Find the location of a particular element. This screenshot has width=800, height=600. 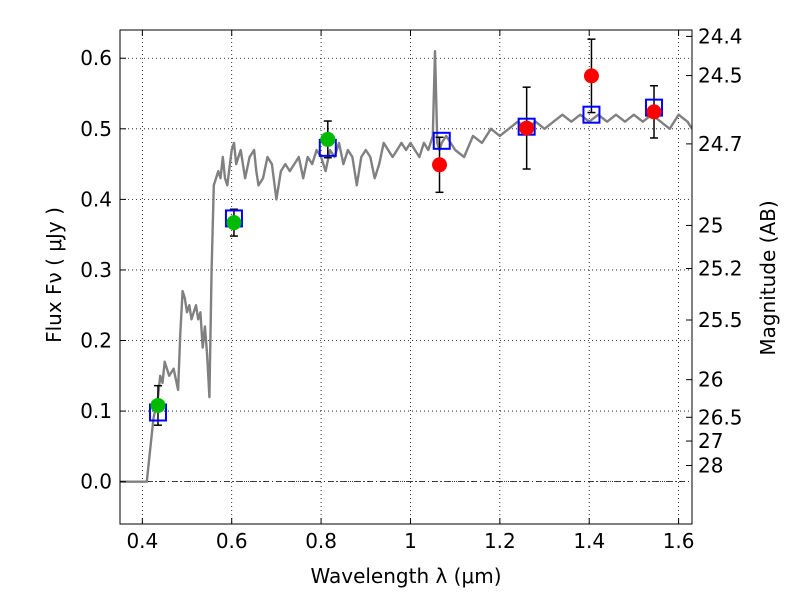

x-axis-label: Wavelength λ (μm) is located at coordinates (405, 576).